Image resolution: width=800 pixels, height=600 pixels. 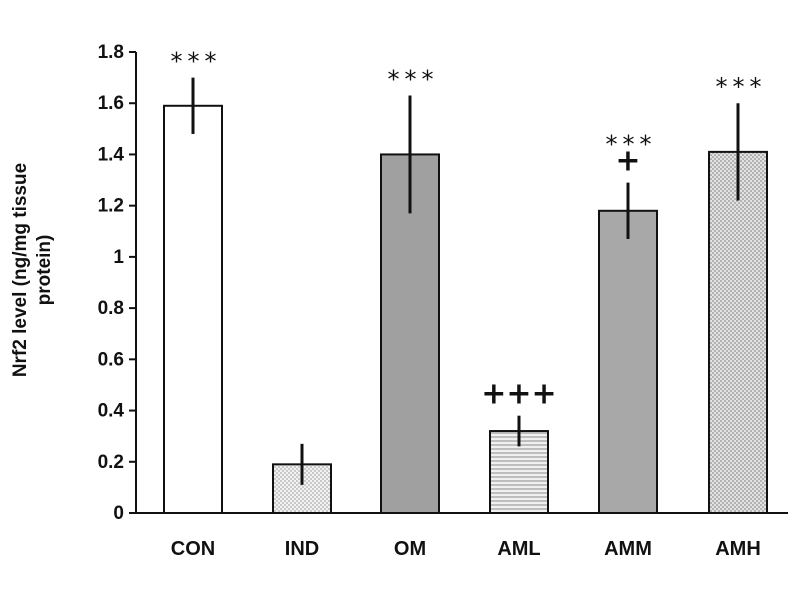 I want to click on y-tick-label: 0.2, so click(x=111, y=462).